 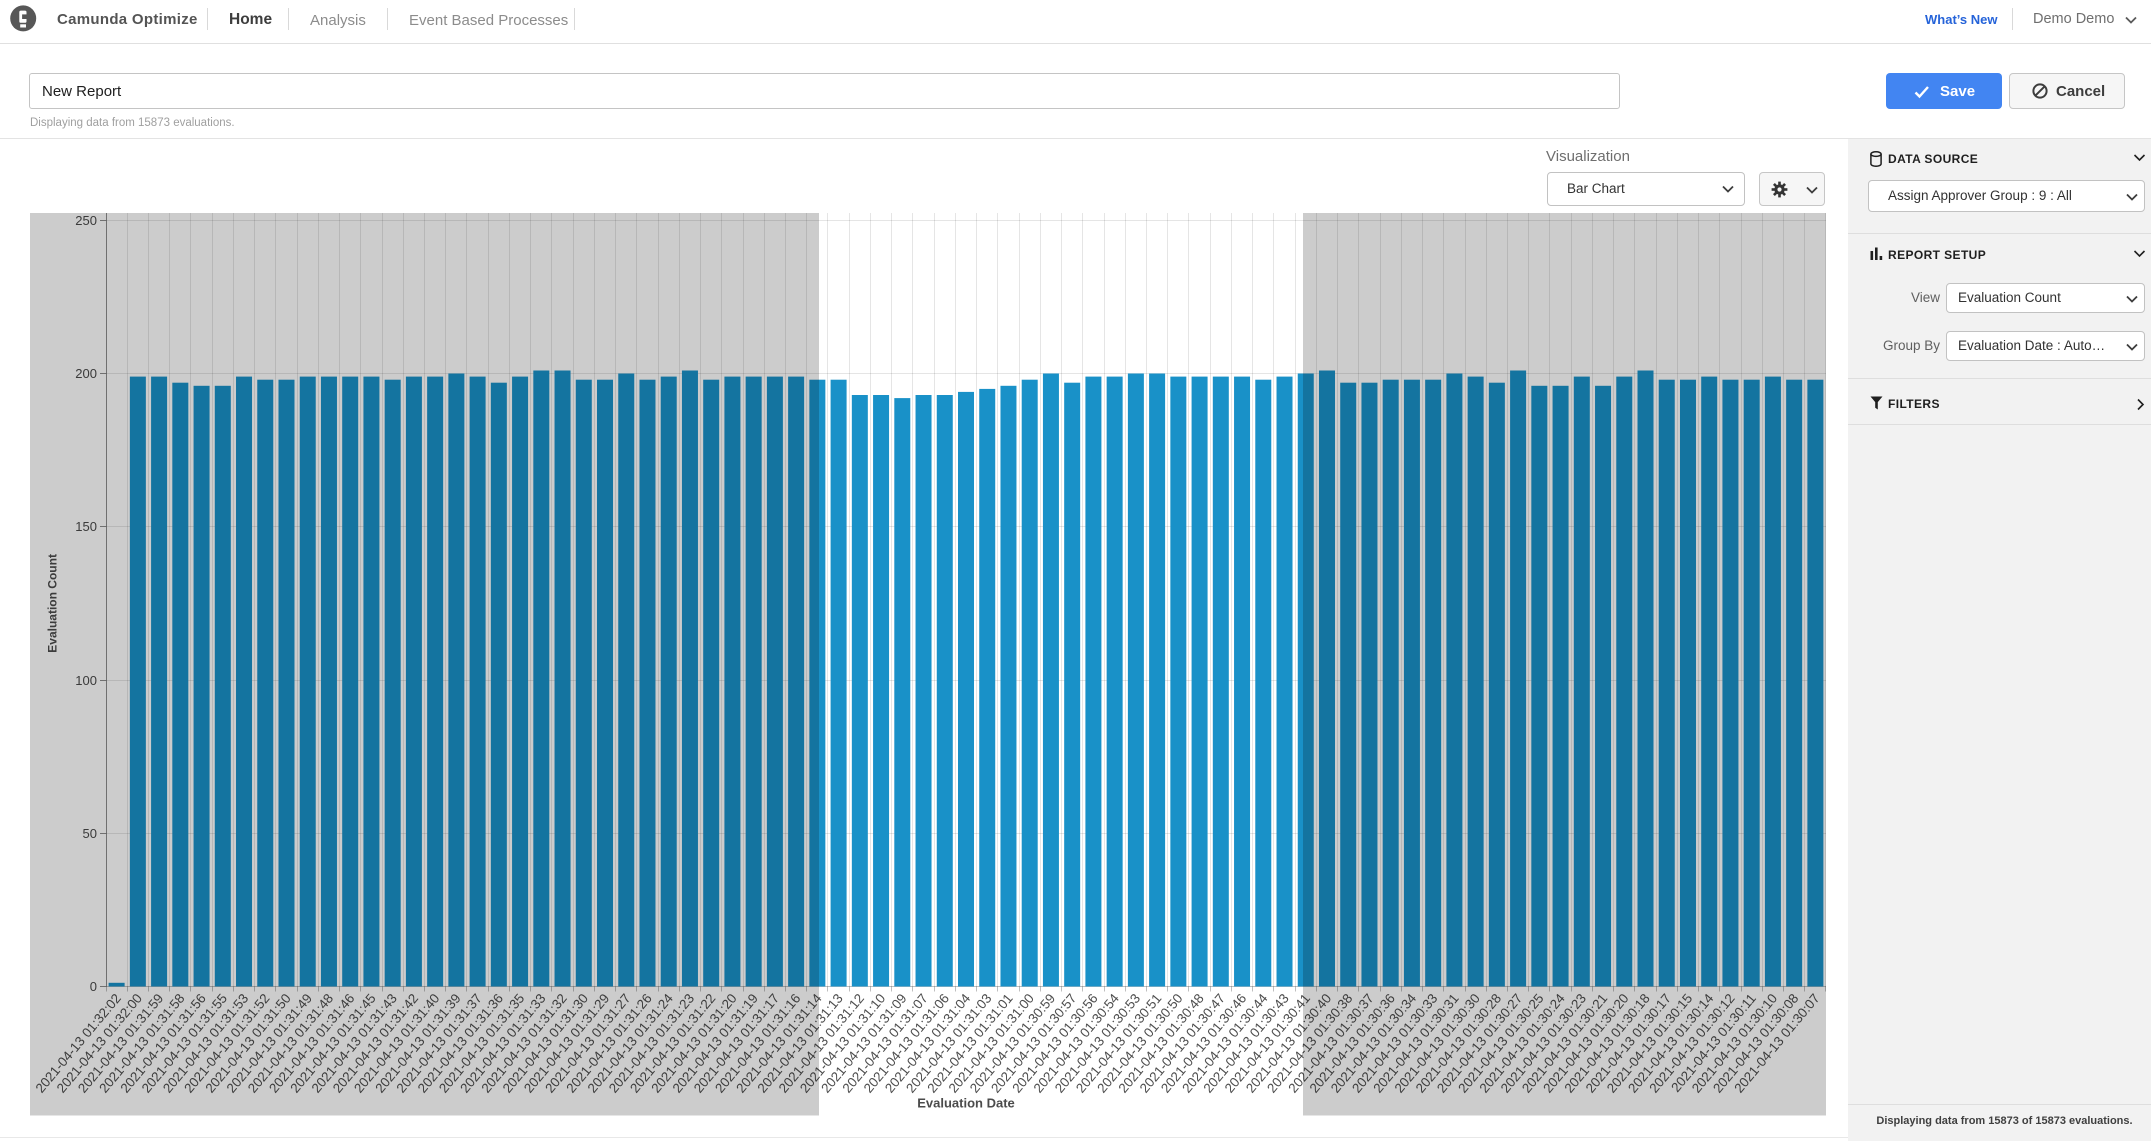 What do you see at coordinates (86, 220) in the screenshot?
I see `svg-text: 250` at bounding box center [86, 220].